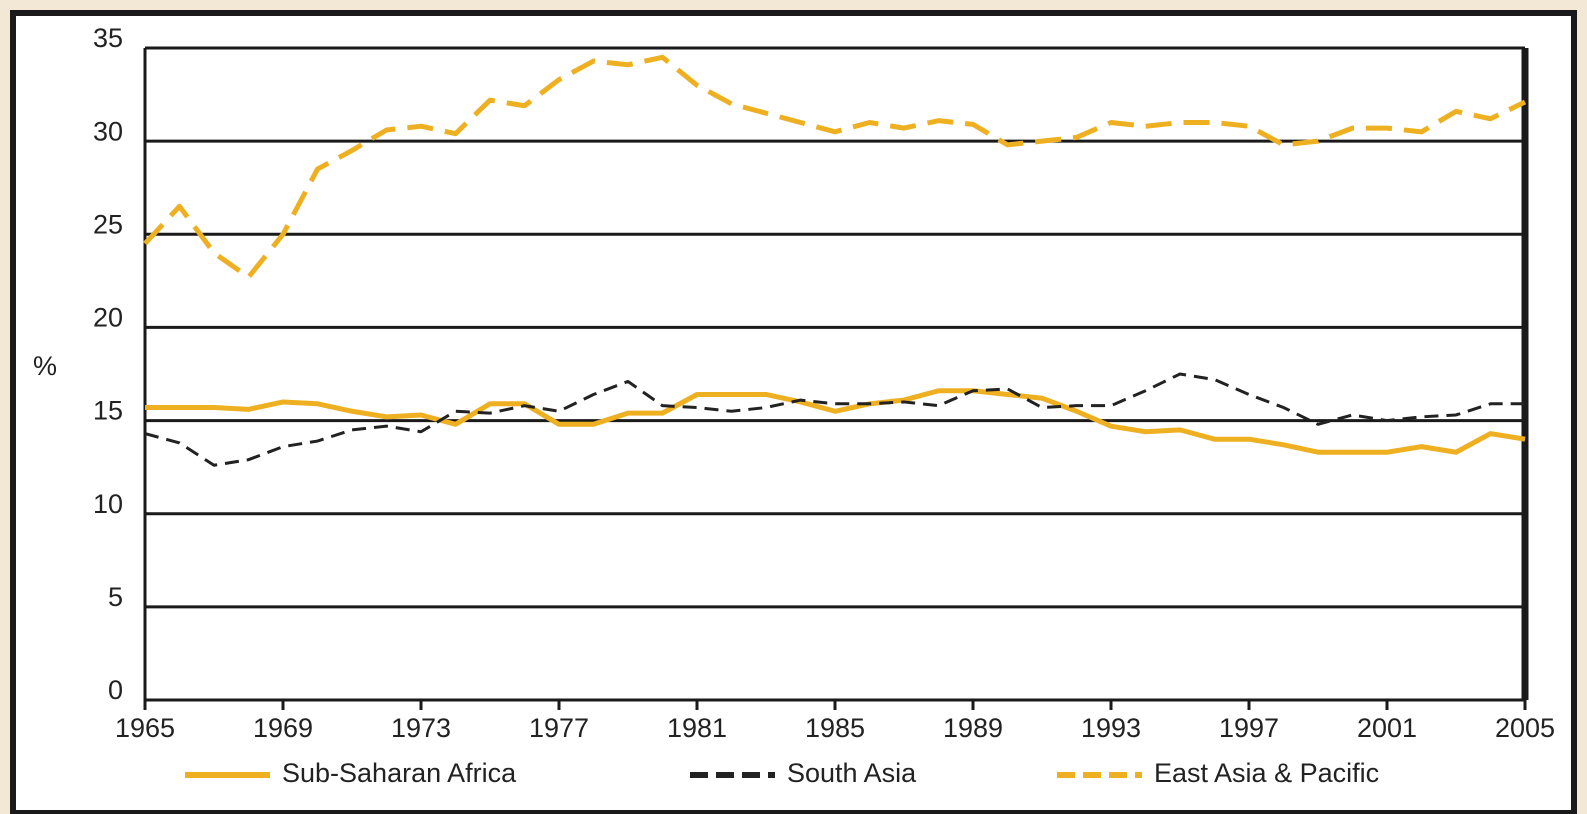  Describe the element at coordinates (115, 690) in the screenshot. I see `y-tick-label: 0` at that location.